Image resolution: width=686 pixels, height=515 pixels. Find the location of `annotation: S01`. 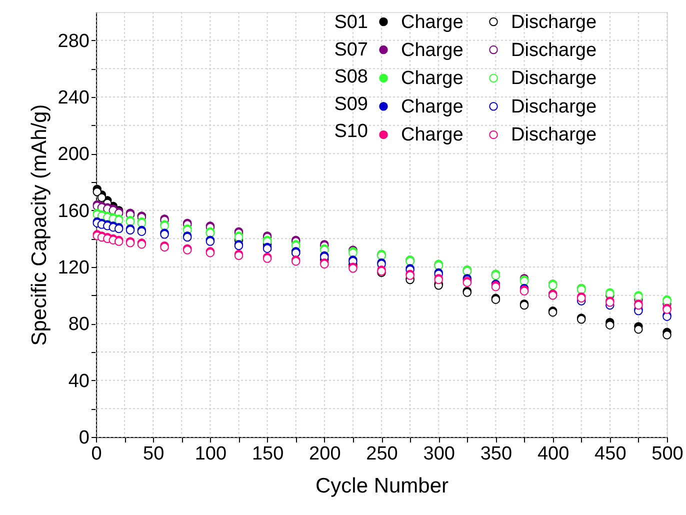

annotation: S01 is located at coordinates (351, 22).